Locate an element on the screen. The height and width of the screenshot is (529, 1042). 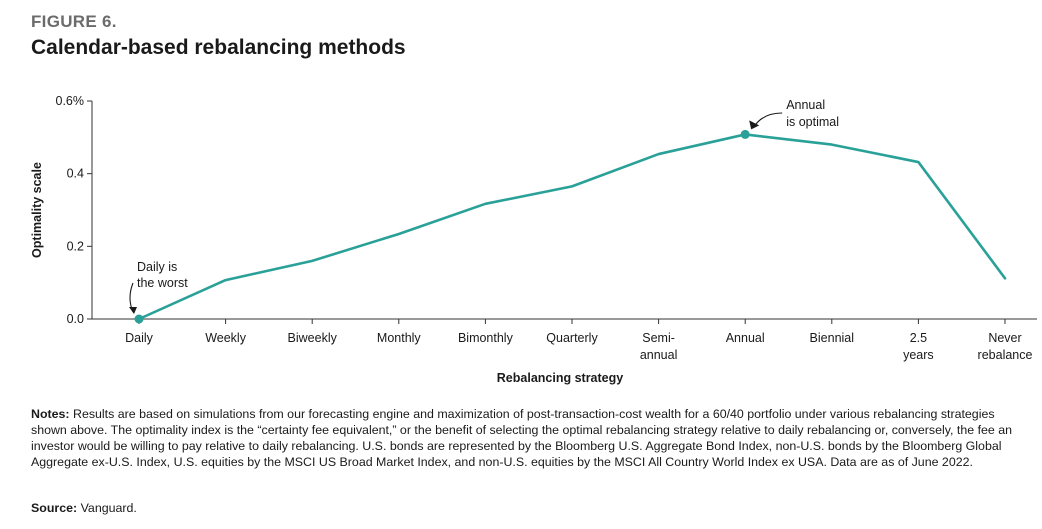
x-tick-label: Semi-annual is located at coordinates (659, 346).